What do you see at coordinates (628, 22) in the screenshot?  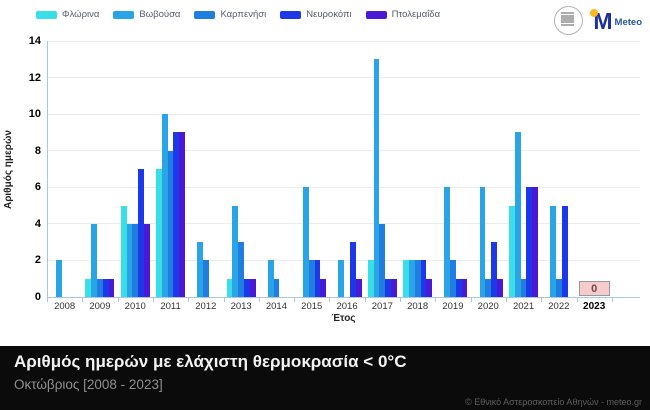 I see `meteo-logo-text: Meteo` at bounding box center [628, 22].